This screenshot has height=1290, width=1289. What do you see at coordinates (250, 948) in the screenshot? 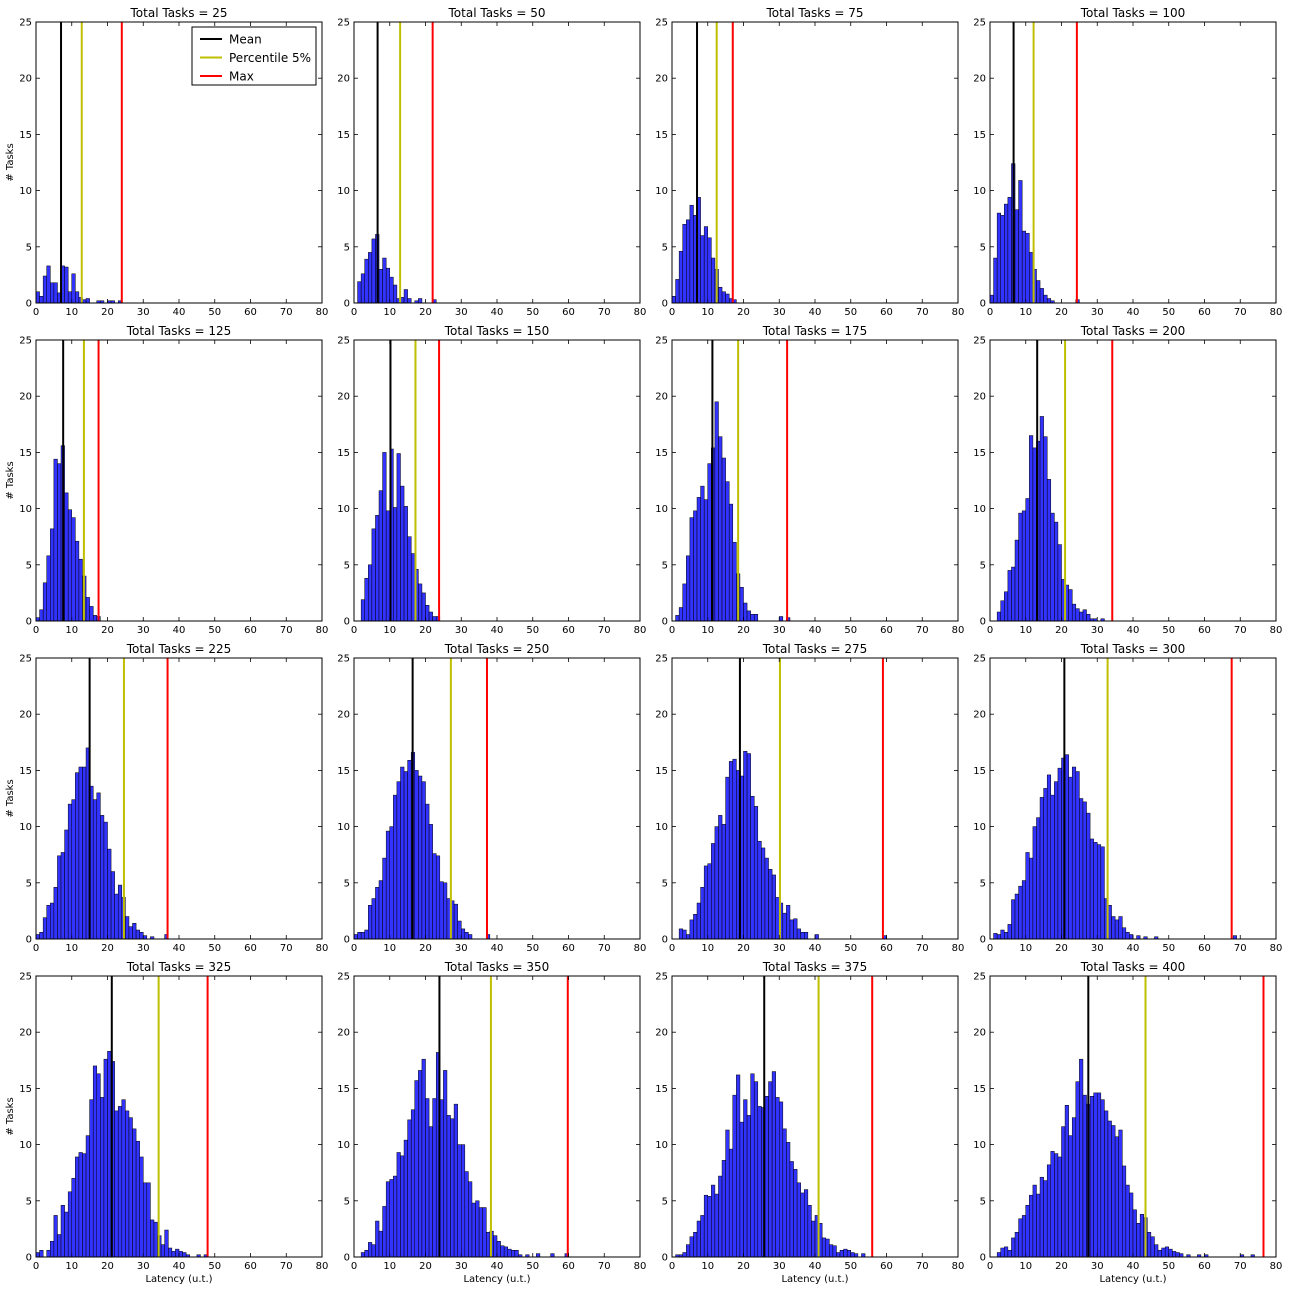
I see `x-tick-label: 60` at bounding box center [250, 948].